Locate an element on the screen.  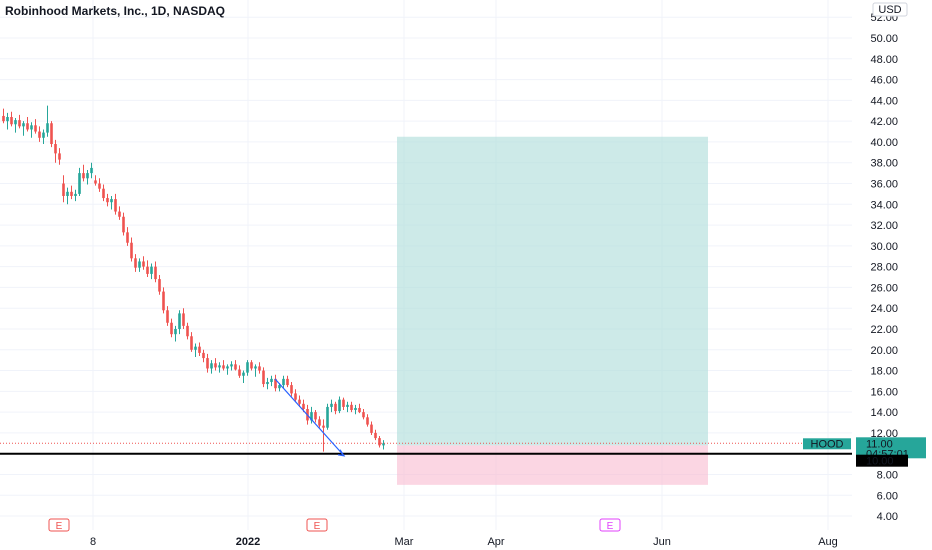
chart-title: Robinhood Markets, Inc., 1D, NASDAQ is located at coordinates (115, 11).